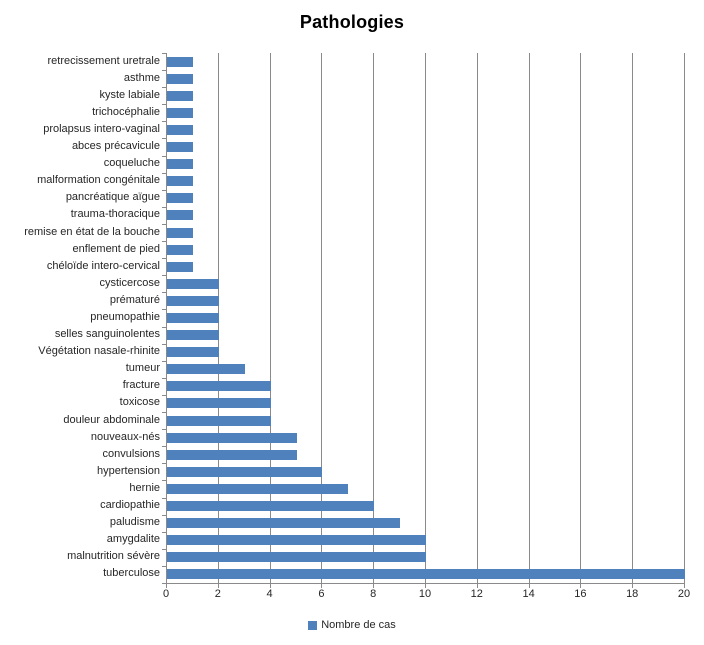 This screenshot has height=645, width=704. I want to click on bar-pancr-atique-a-gue, so click(180, 198).